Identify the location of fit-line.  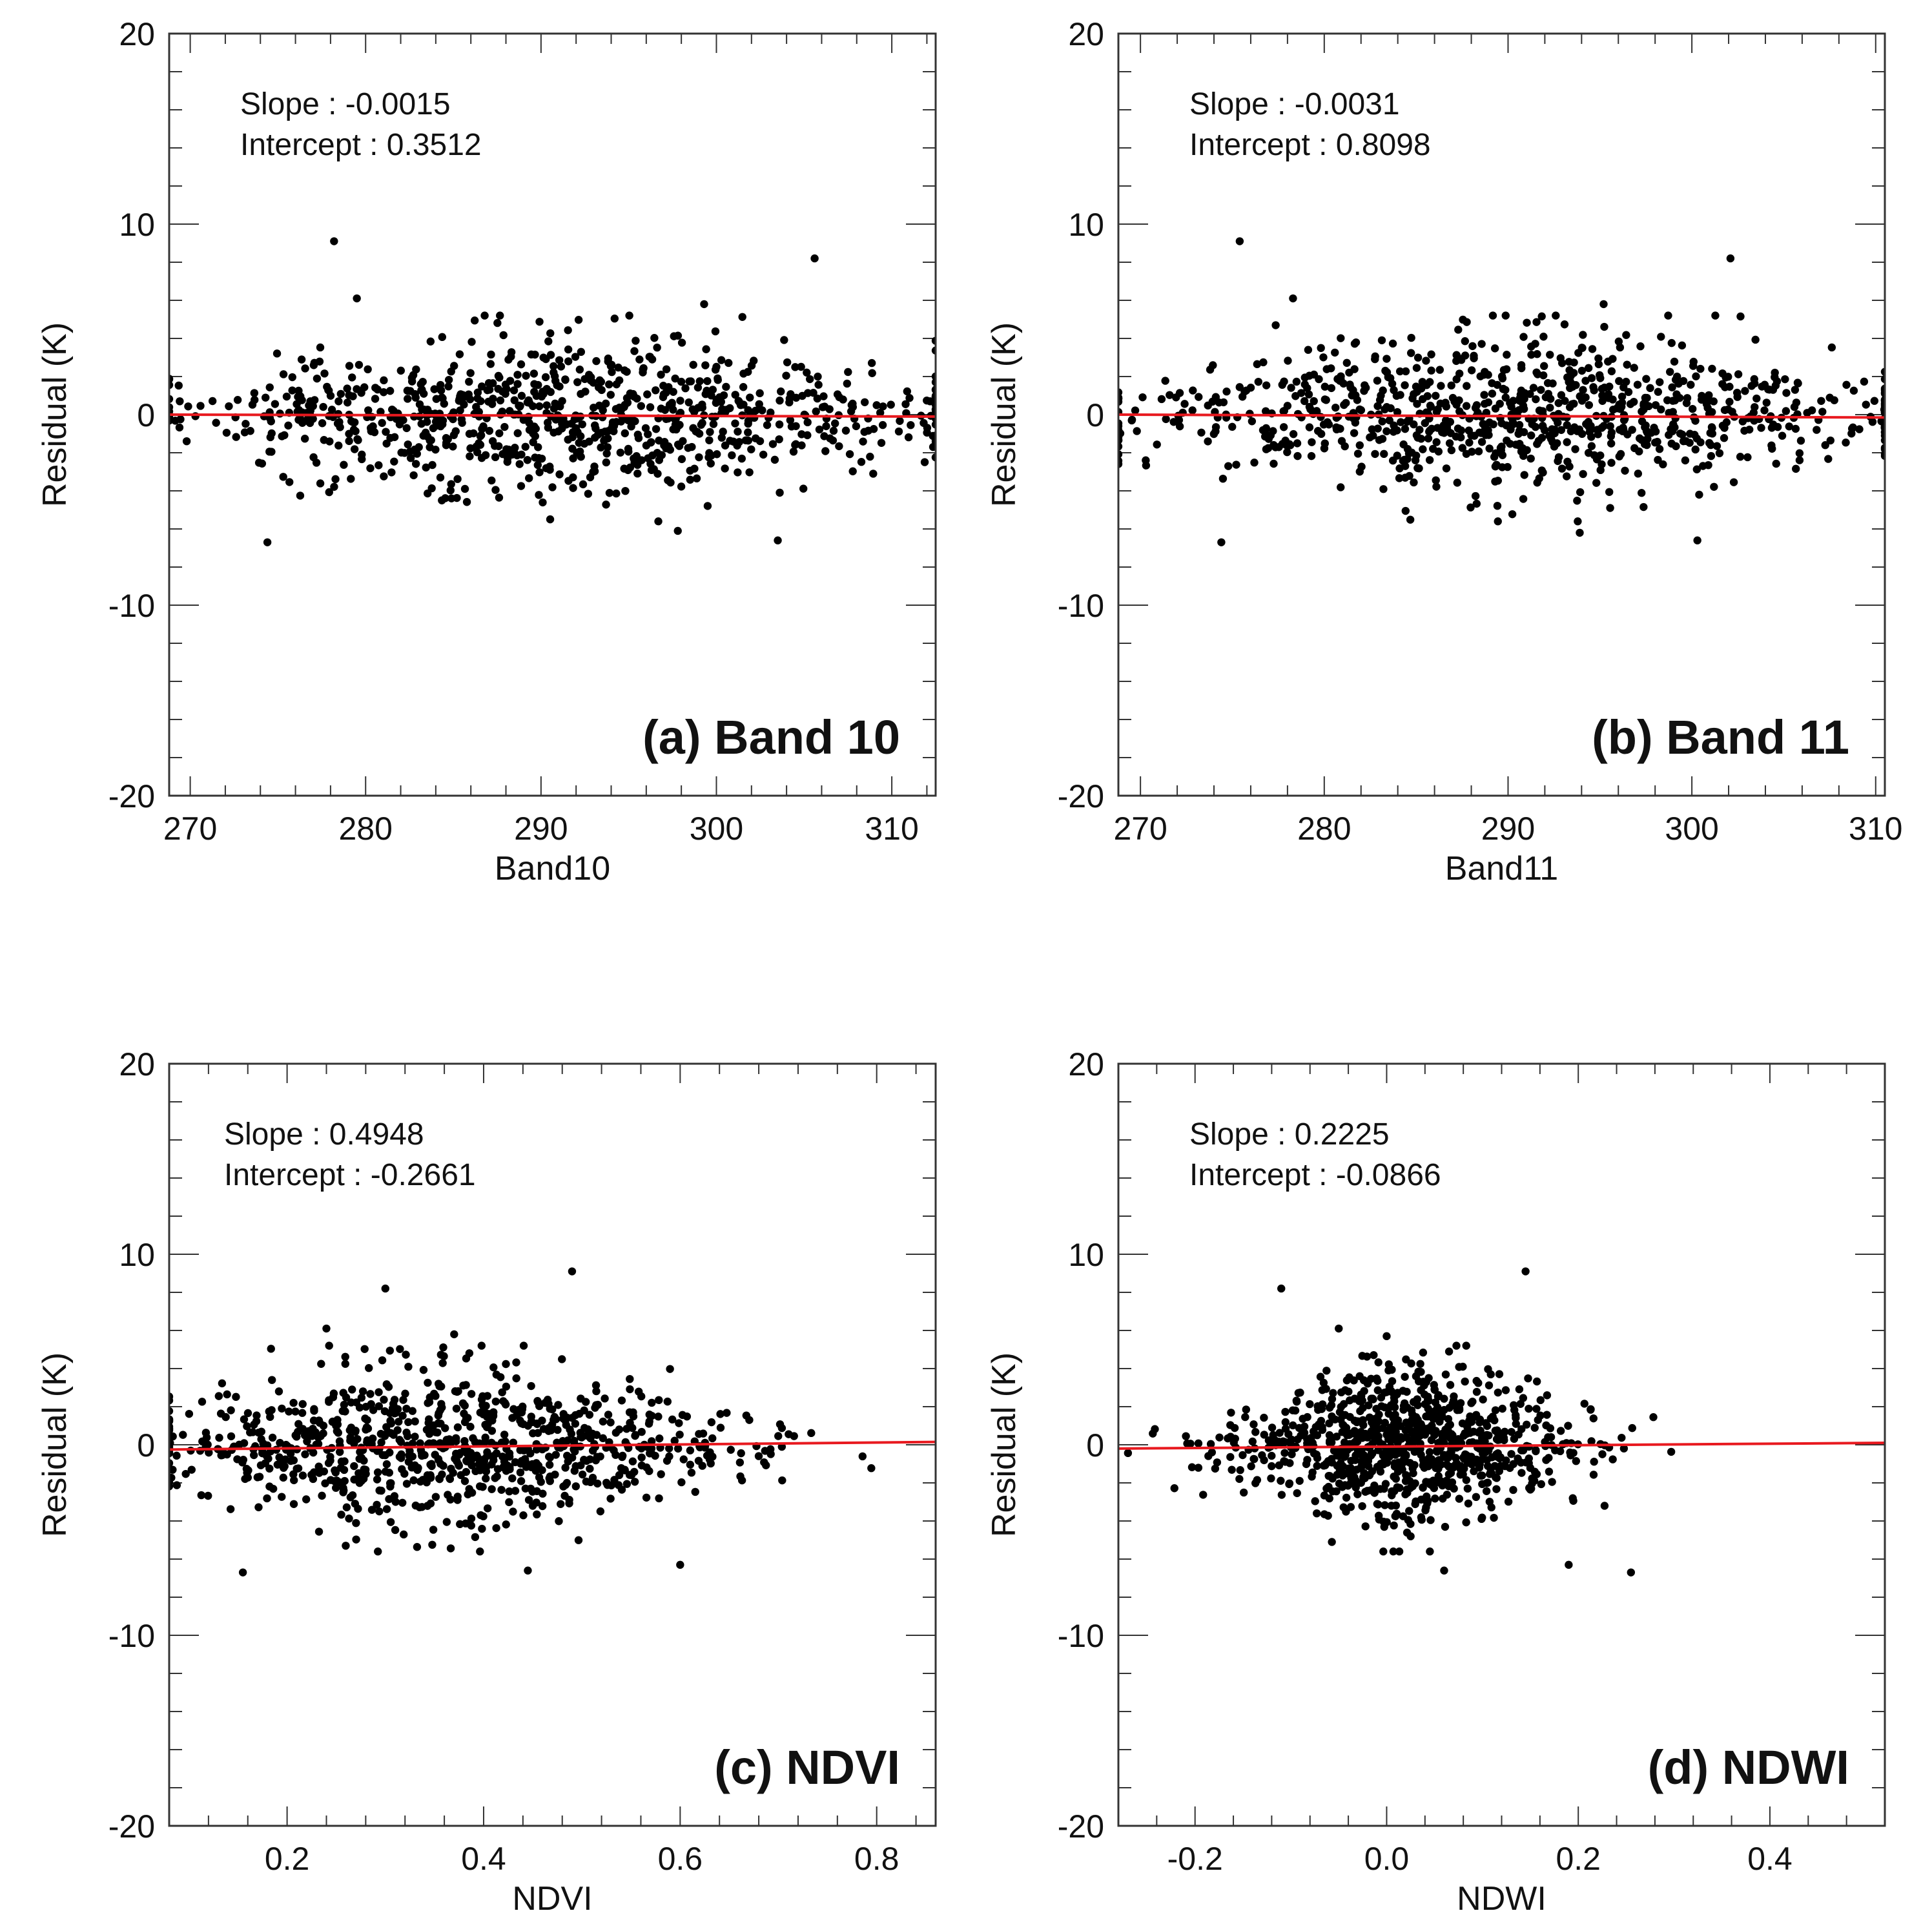
(552, 416).